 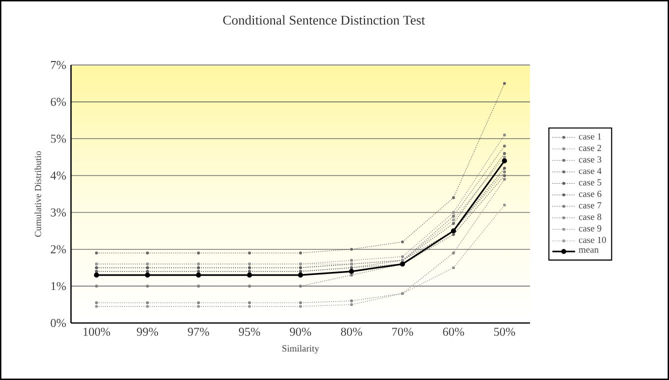 What do you see at coordinates (38, 194) in the screenshot?
I see `y-axis-title: Cumulative Distributio` at bounding box center [38, 194].